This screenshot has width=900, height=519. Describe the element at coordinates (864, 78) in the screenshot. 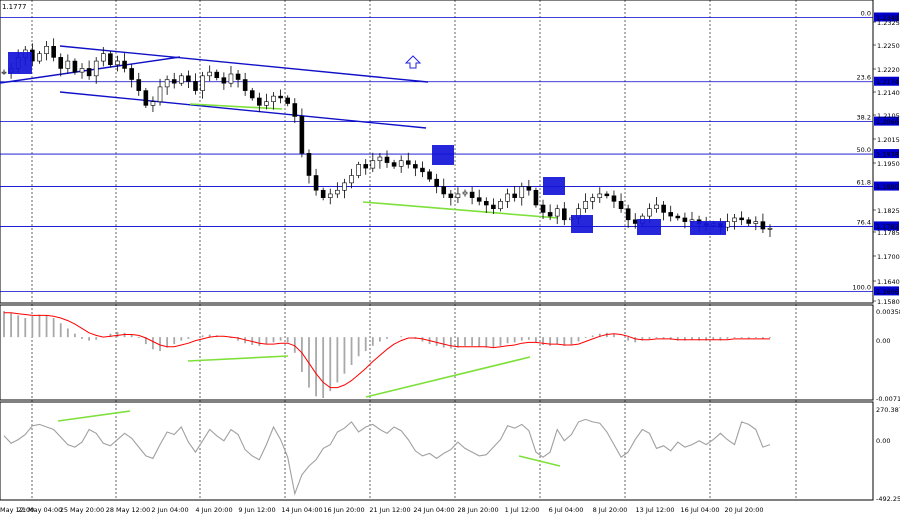

I see `fib-label-1: 23.6` at that location.